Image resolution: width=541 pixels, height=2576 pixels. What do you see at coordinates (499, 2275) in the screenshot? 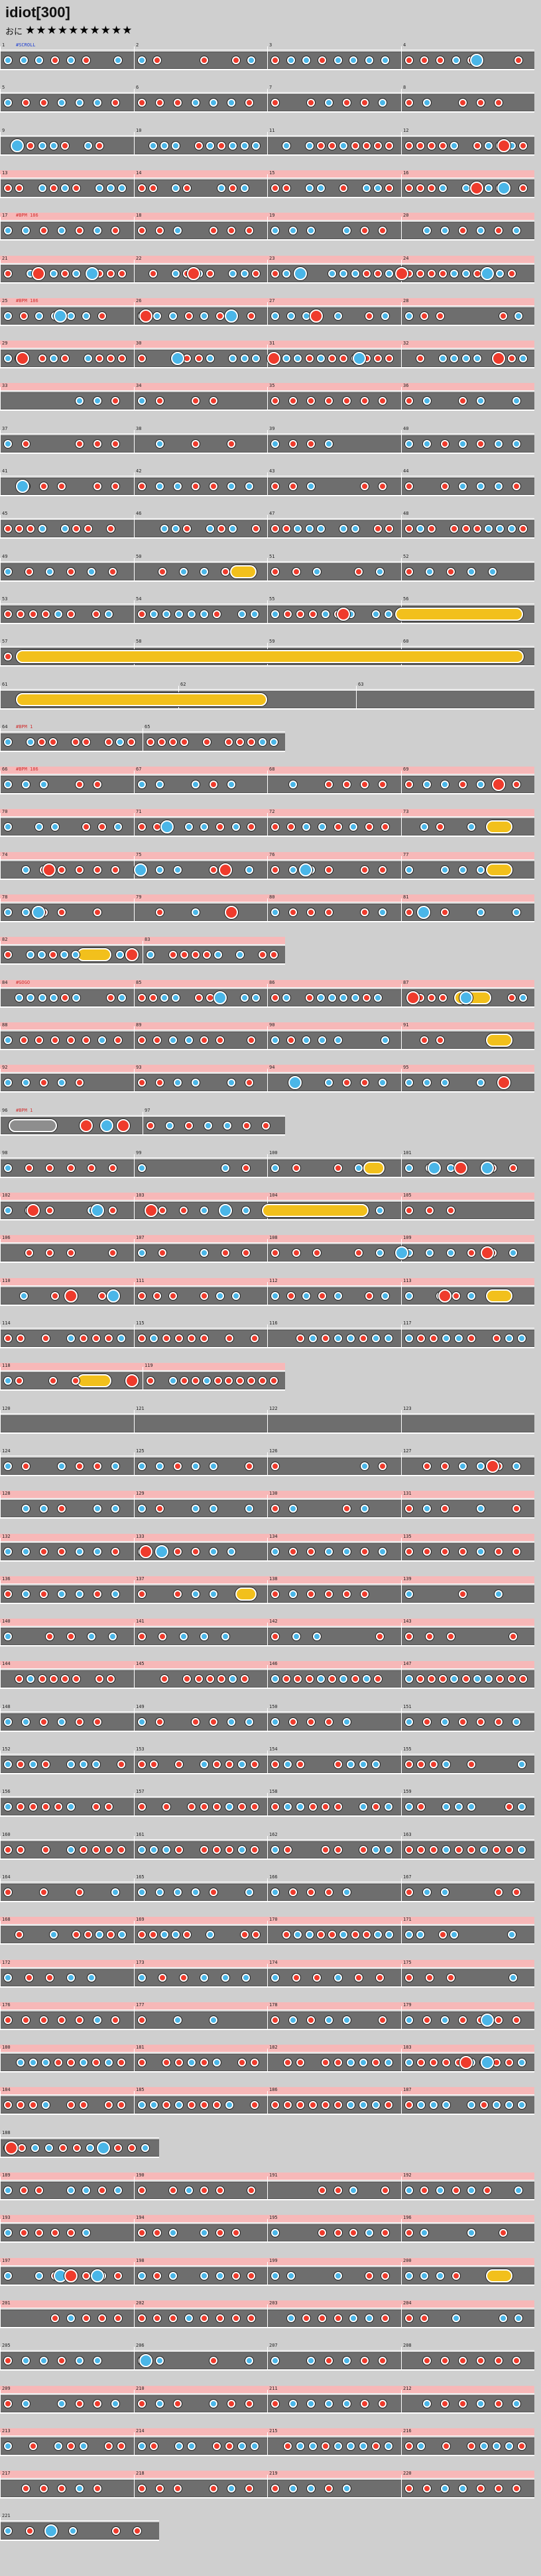
I see `drumroll-note` at bounding box center [499, 2275].